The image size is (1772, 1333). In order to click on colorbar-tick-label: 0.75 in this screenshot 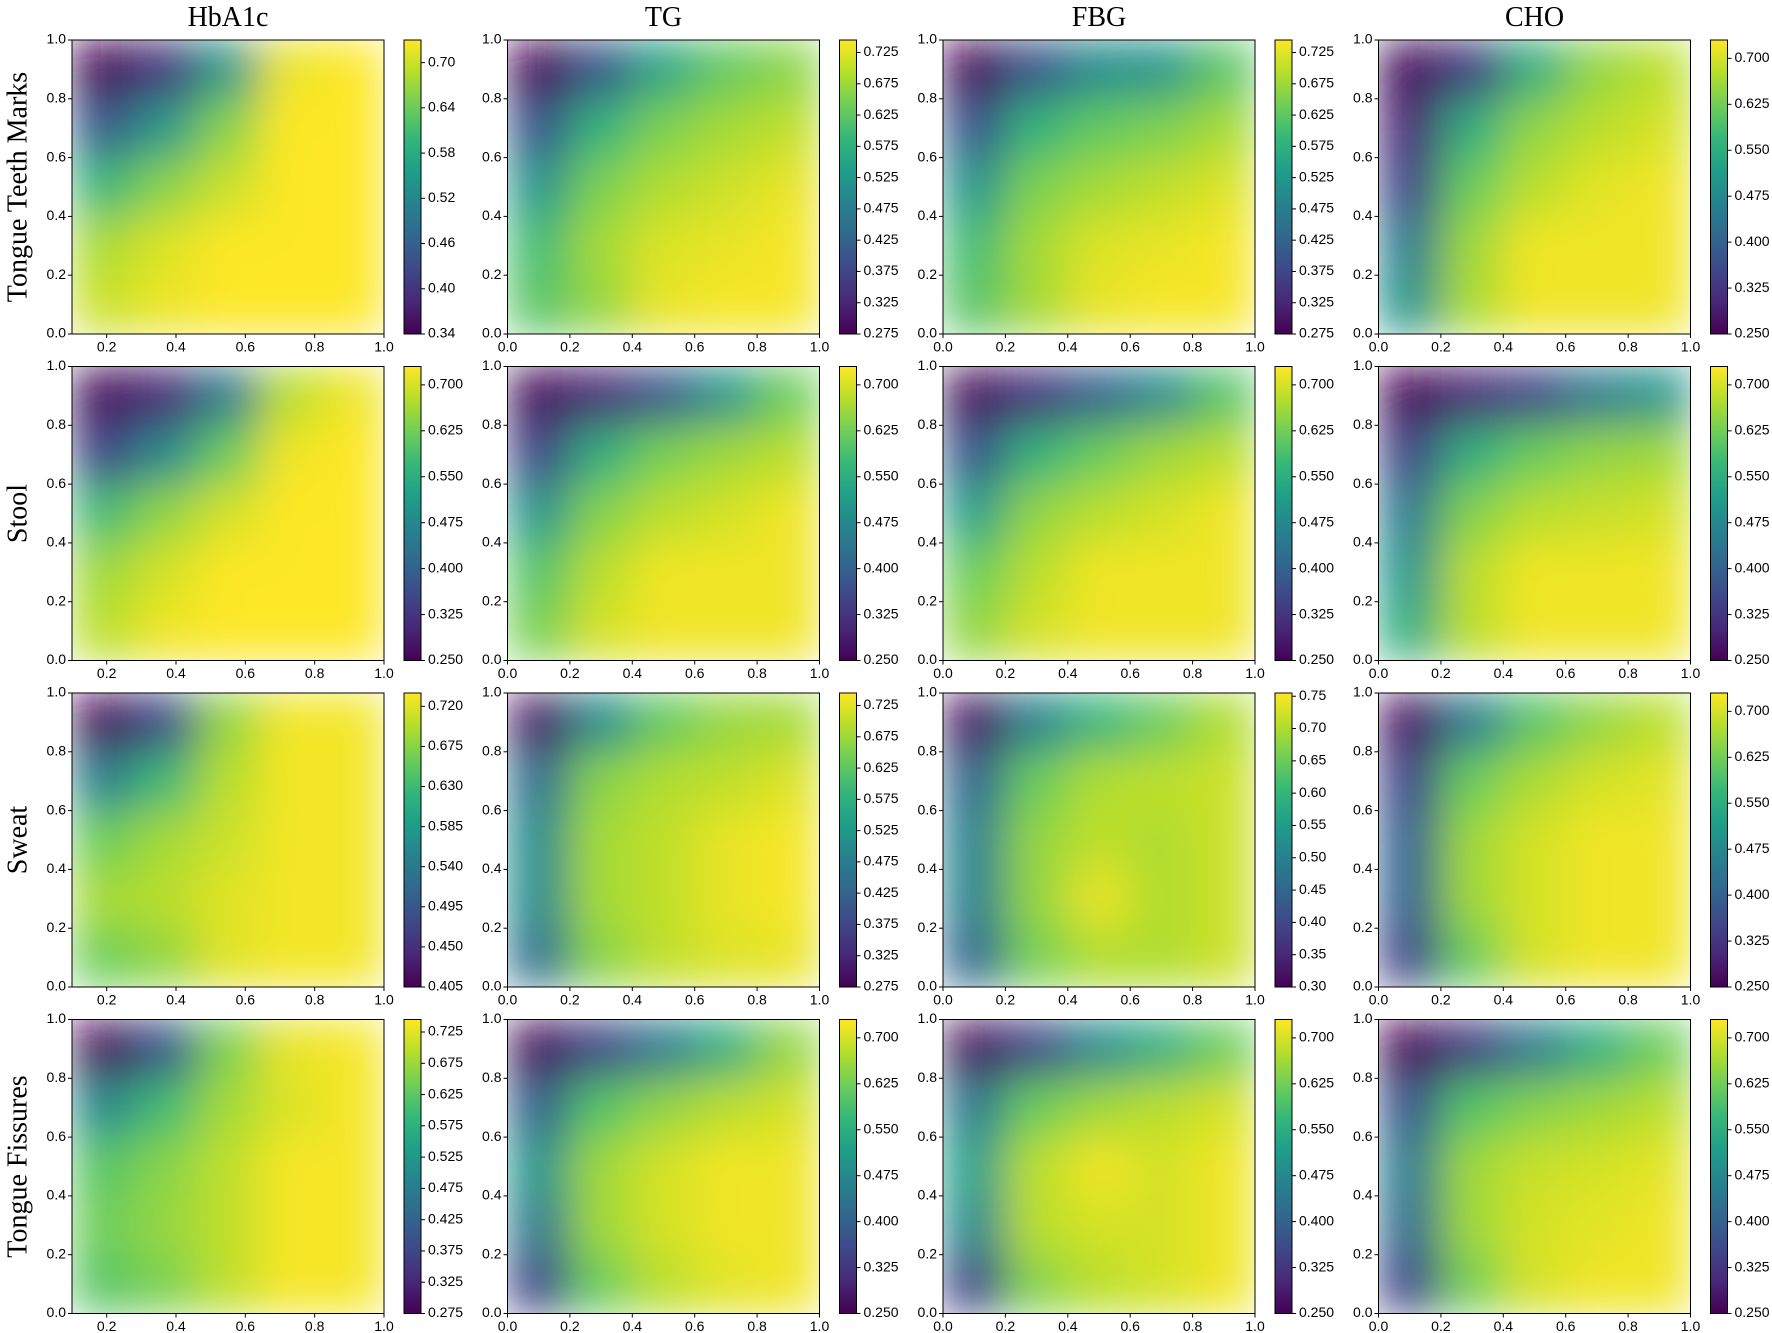, I will do `click(1312, 695)`.